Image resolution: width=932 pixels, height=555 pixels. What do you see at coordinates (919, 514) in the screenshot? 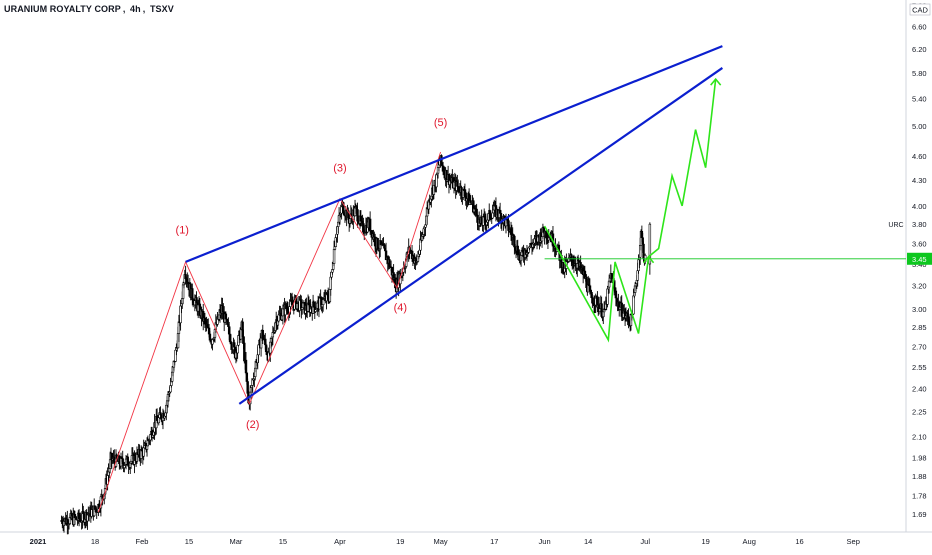
I see `y-tick-label: 1.69` at bounding box center [919, 514].